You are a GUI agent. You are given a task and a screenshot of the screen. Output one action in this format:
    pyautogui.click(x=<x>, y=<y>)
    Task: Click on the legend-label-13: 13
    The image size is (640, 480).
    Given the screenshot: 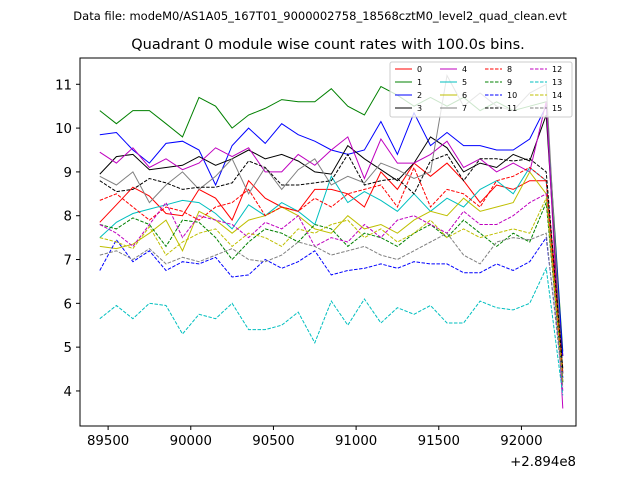 What is the action you would take?
    pyautogui.click(x=557, y=82)
    